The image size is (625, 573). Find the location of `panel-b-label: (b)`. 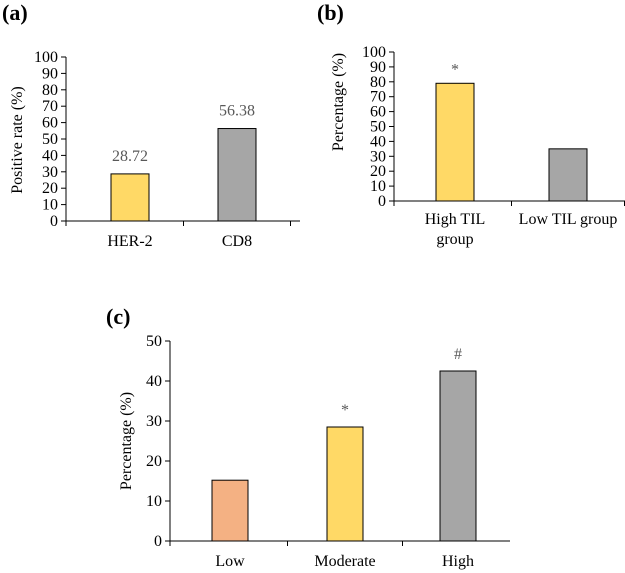

panel-b-label: (b) is located at coordinates (330, 12).